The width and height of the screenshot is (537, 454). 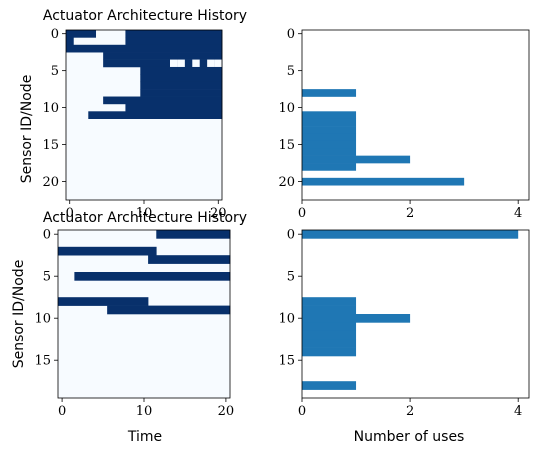 I want to click on axis-ticks: 0 10 20 0 5 10 15 20, so click(x=134, y=124).